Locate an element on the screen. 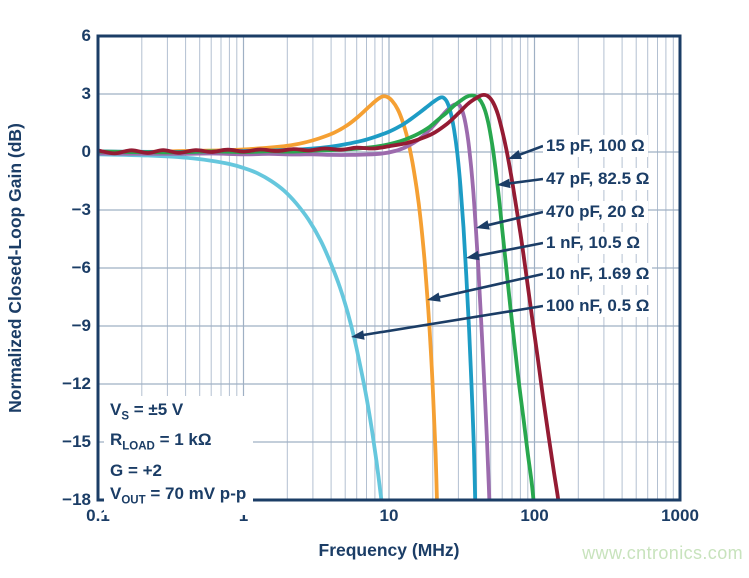 Image resolution: width=749 pixels, height=578 pixels. watermark: www.cntronics.com is located at coordinates (662, 553).